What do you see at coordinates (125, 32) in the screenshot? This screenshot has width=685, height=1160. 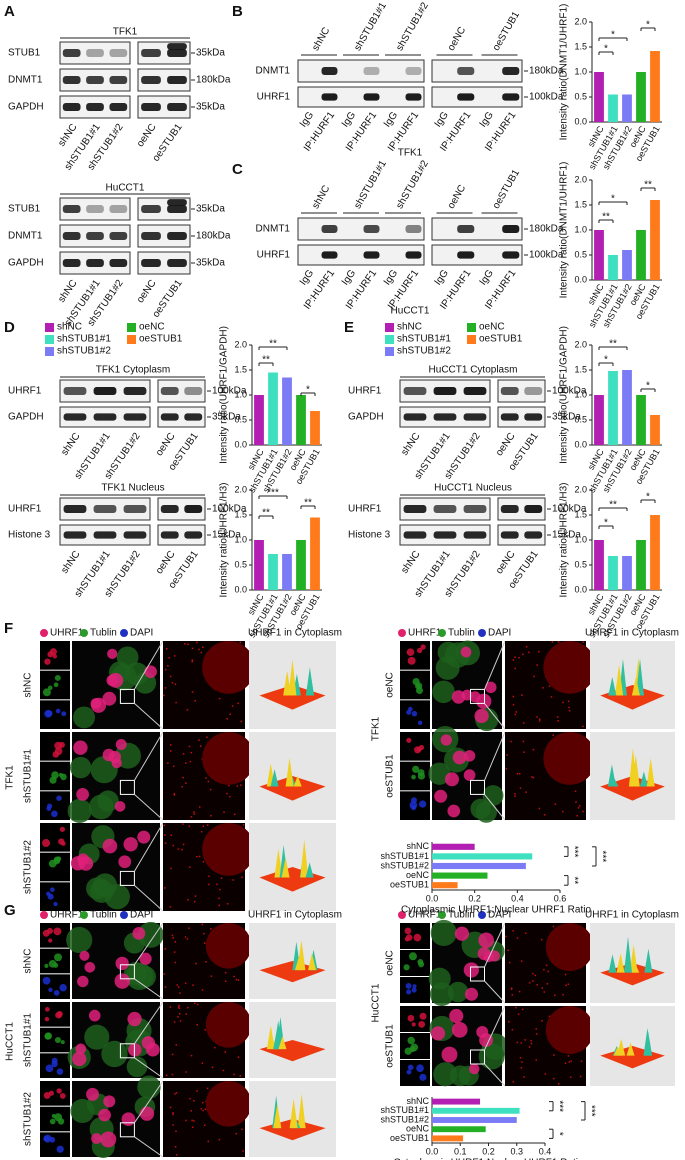 I see `blot-cell: TFK1` at bounding box center [125, 32].